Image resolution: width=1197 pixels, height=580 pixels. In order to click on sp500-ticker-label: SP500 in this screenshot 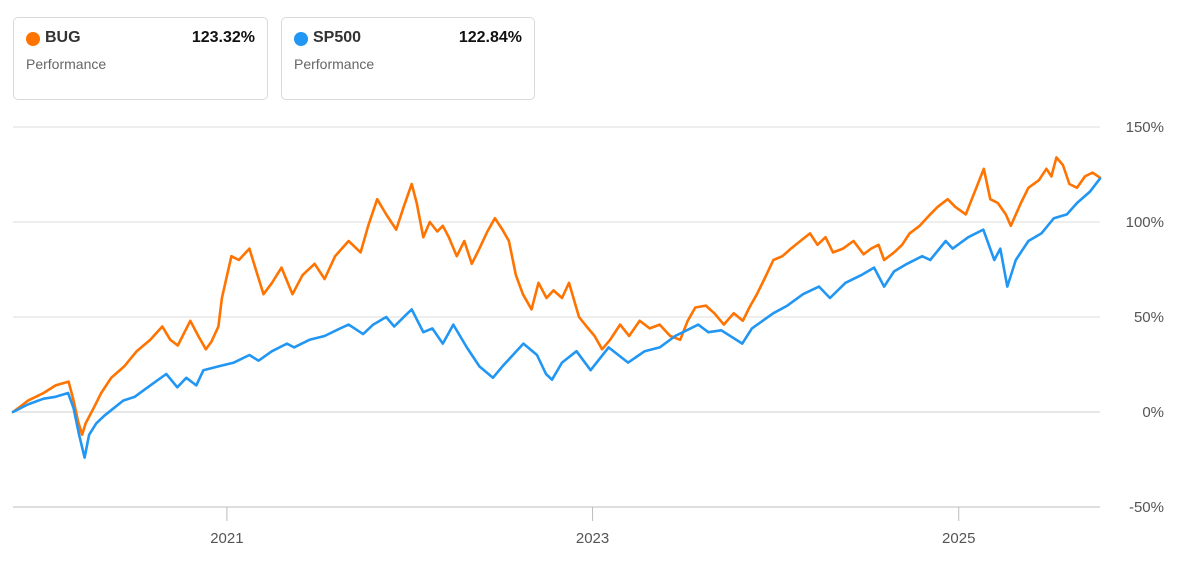, I will do `click(337, 37)`.